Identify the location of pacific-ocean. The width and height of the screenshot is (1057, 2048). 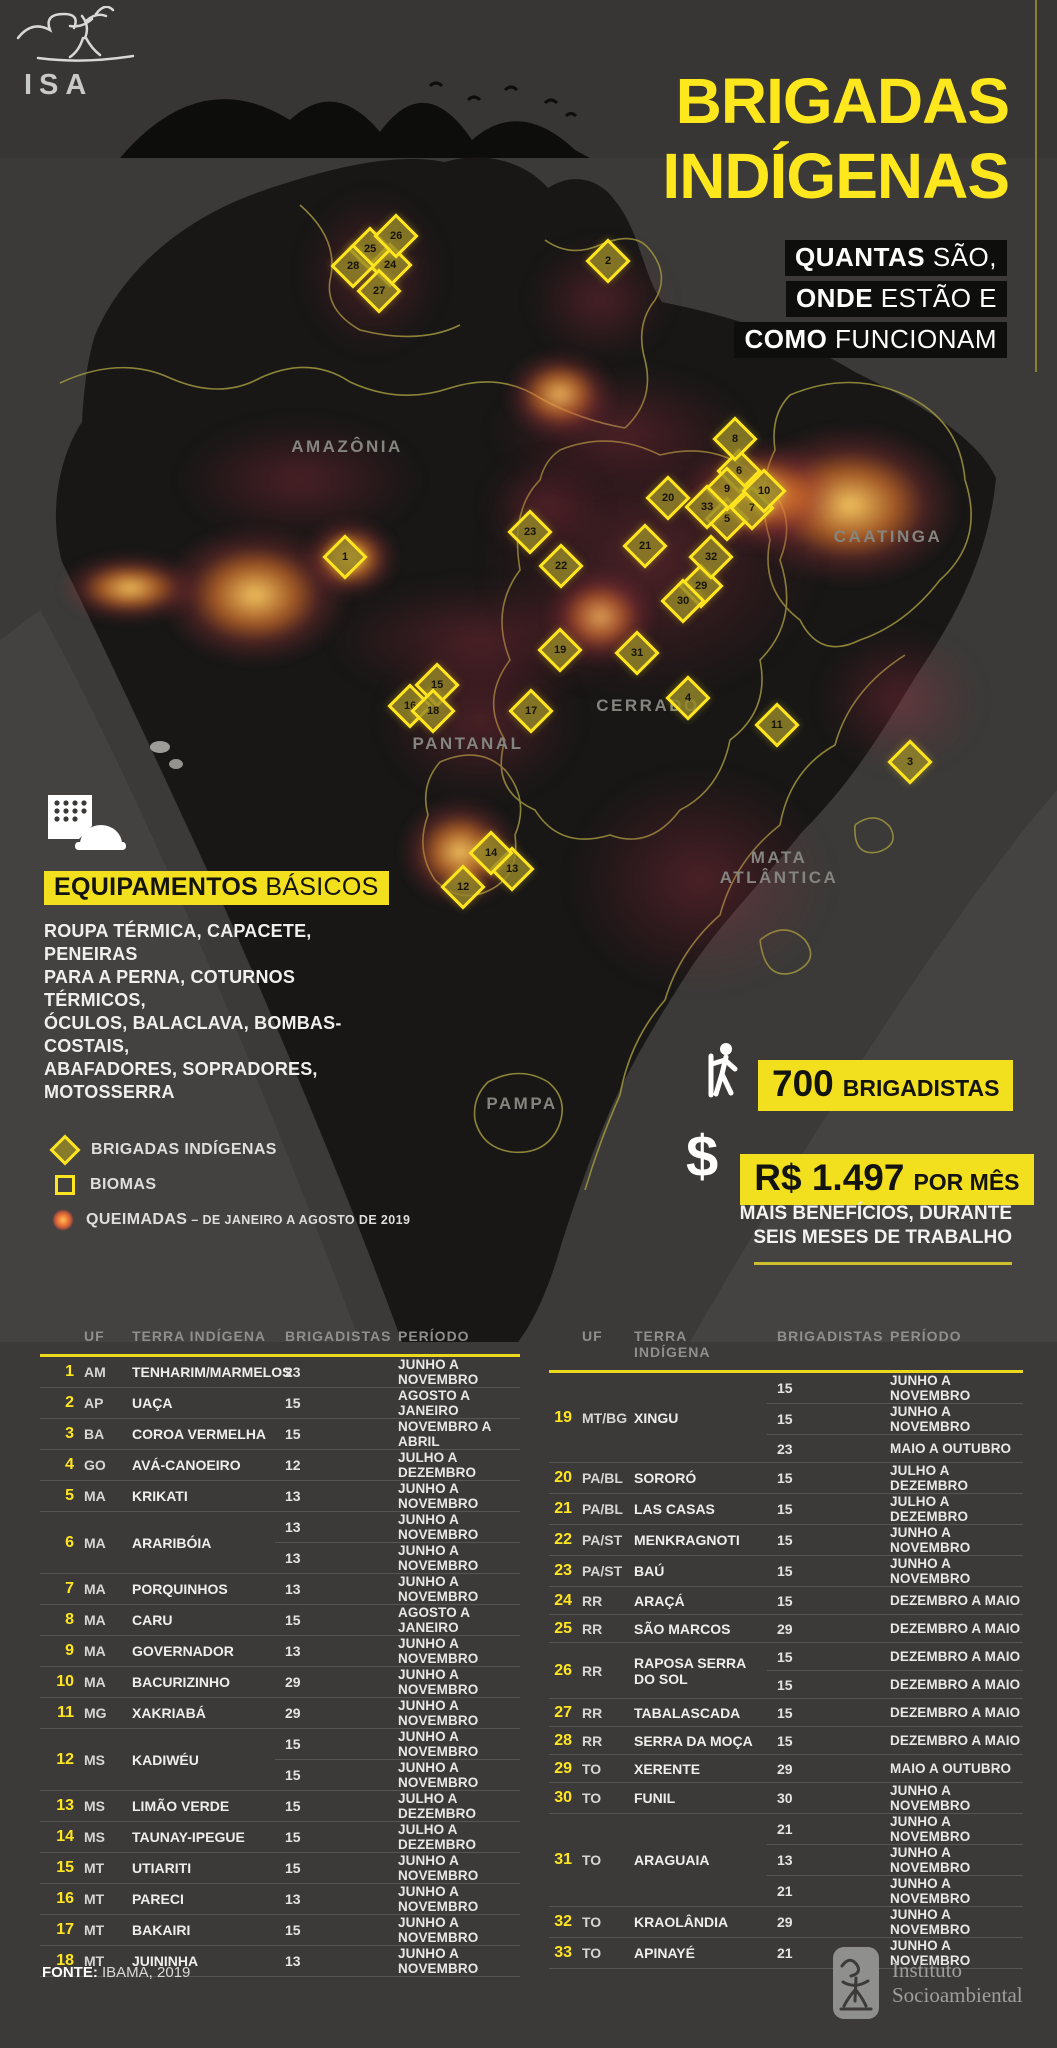
(180, 976).